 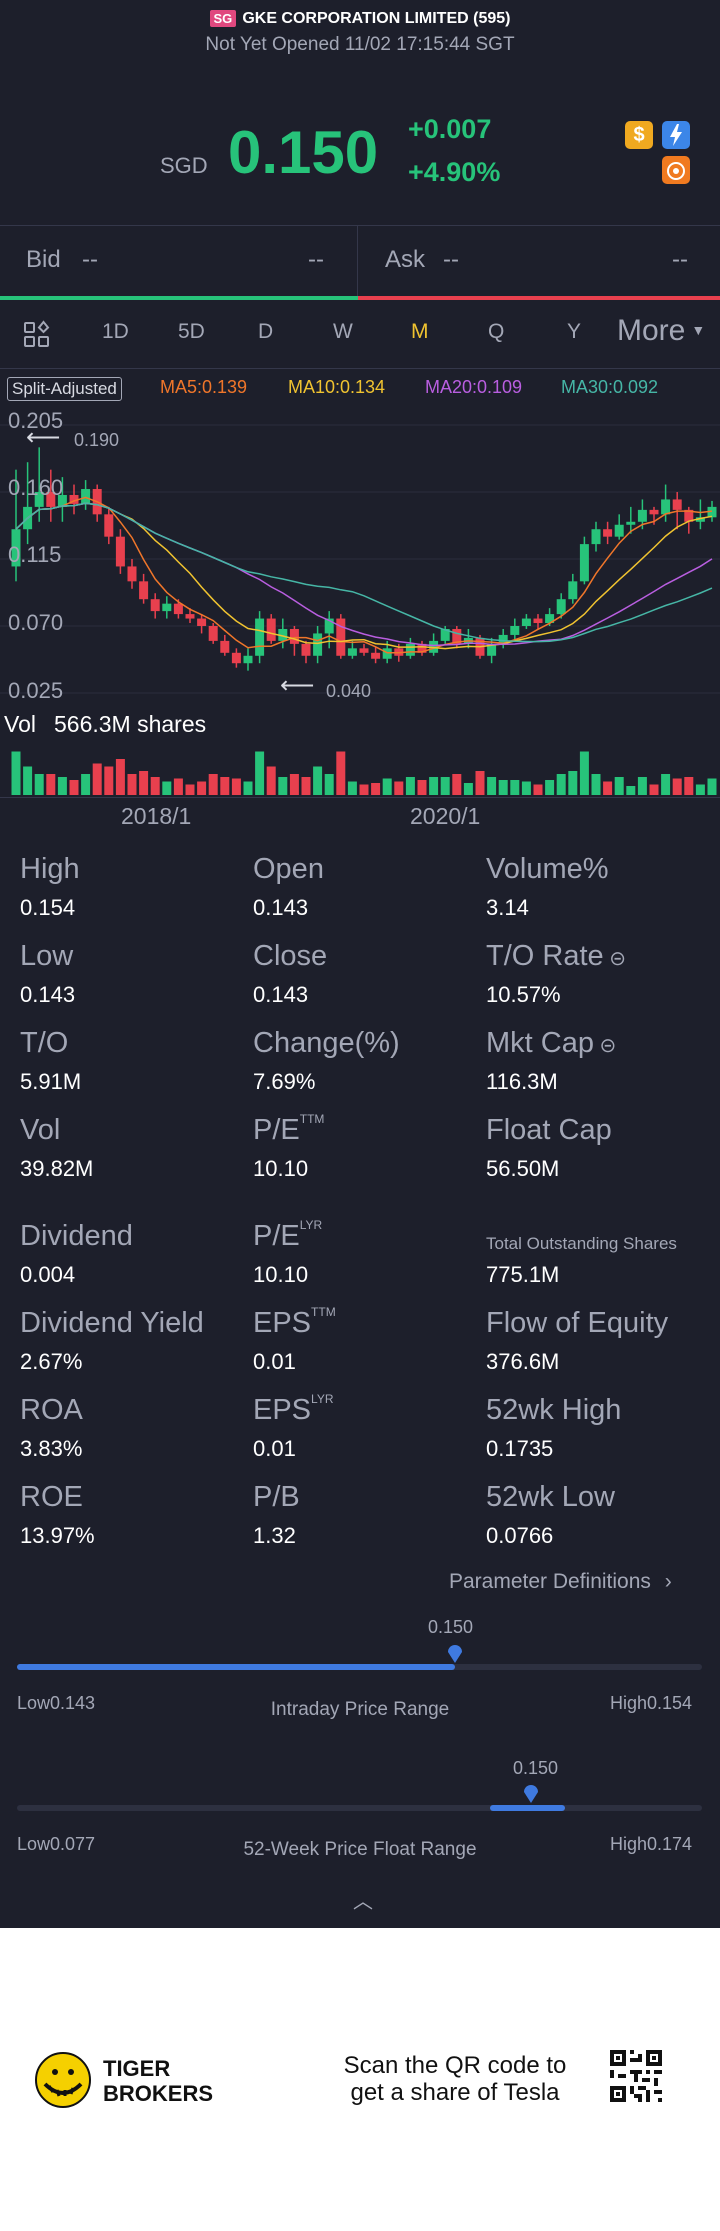 I want to click on stat-label-text: Dividend, so click(x=76, y=1236).